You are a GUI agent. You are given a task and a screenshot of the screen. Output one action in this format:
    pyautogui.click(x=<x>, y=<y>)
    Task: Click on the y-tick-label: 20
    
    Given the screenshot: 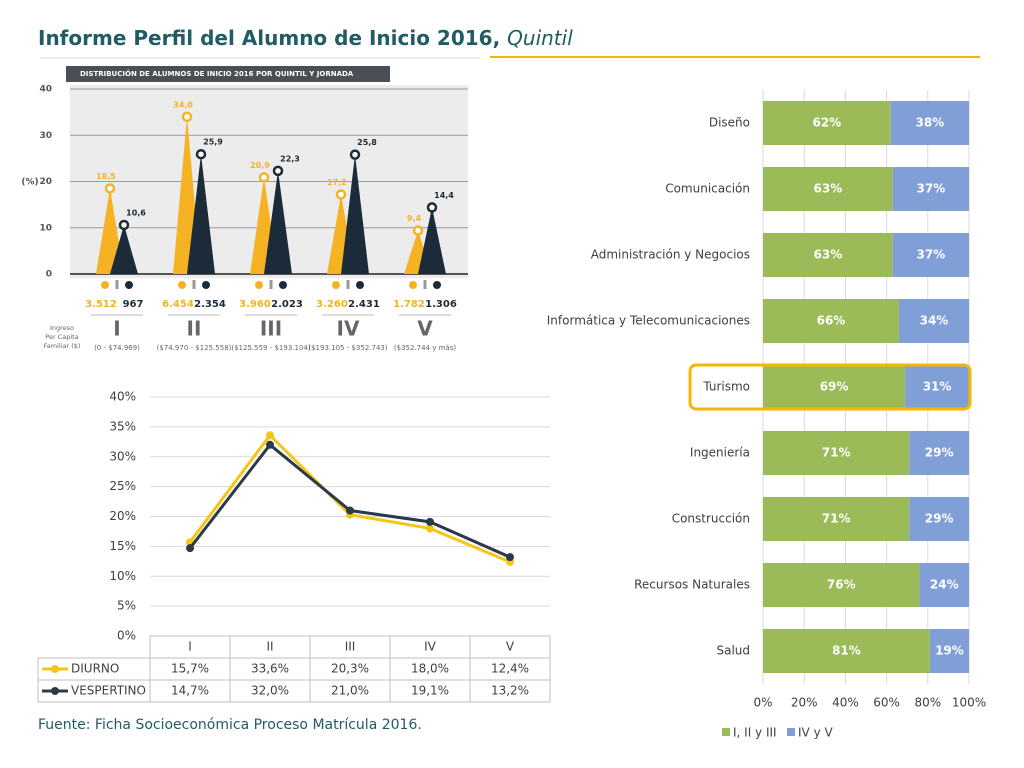 What is the action you would take?
    pyautogui.click(x=45, y=182)
    